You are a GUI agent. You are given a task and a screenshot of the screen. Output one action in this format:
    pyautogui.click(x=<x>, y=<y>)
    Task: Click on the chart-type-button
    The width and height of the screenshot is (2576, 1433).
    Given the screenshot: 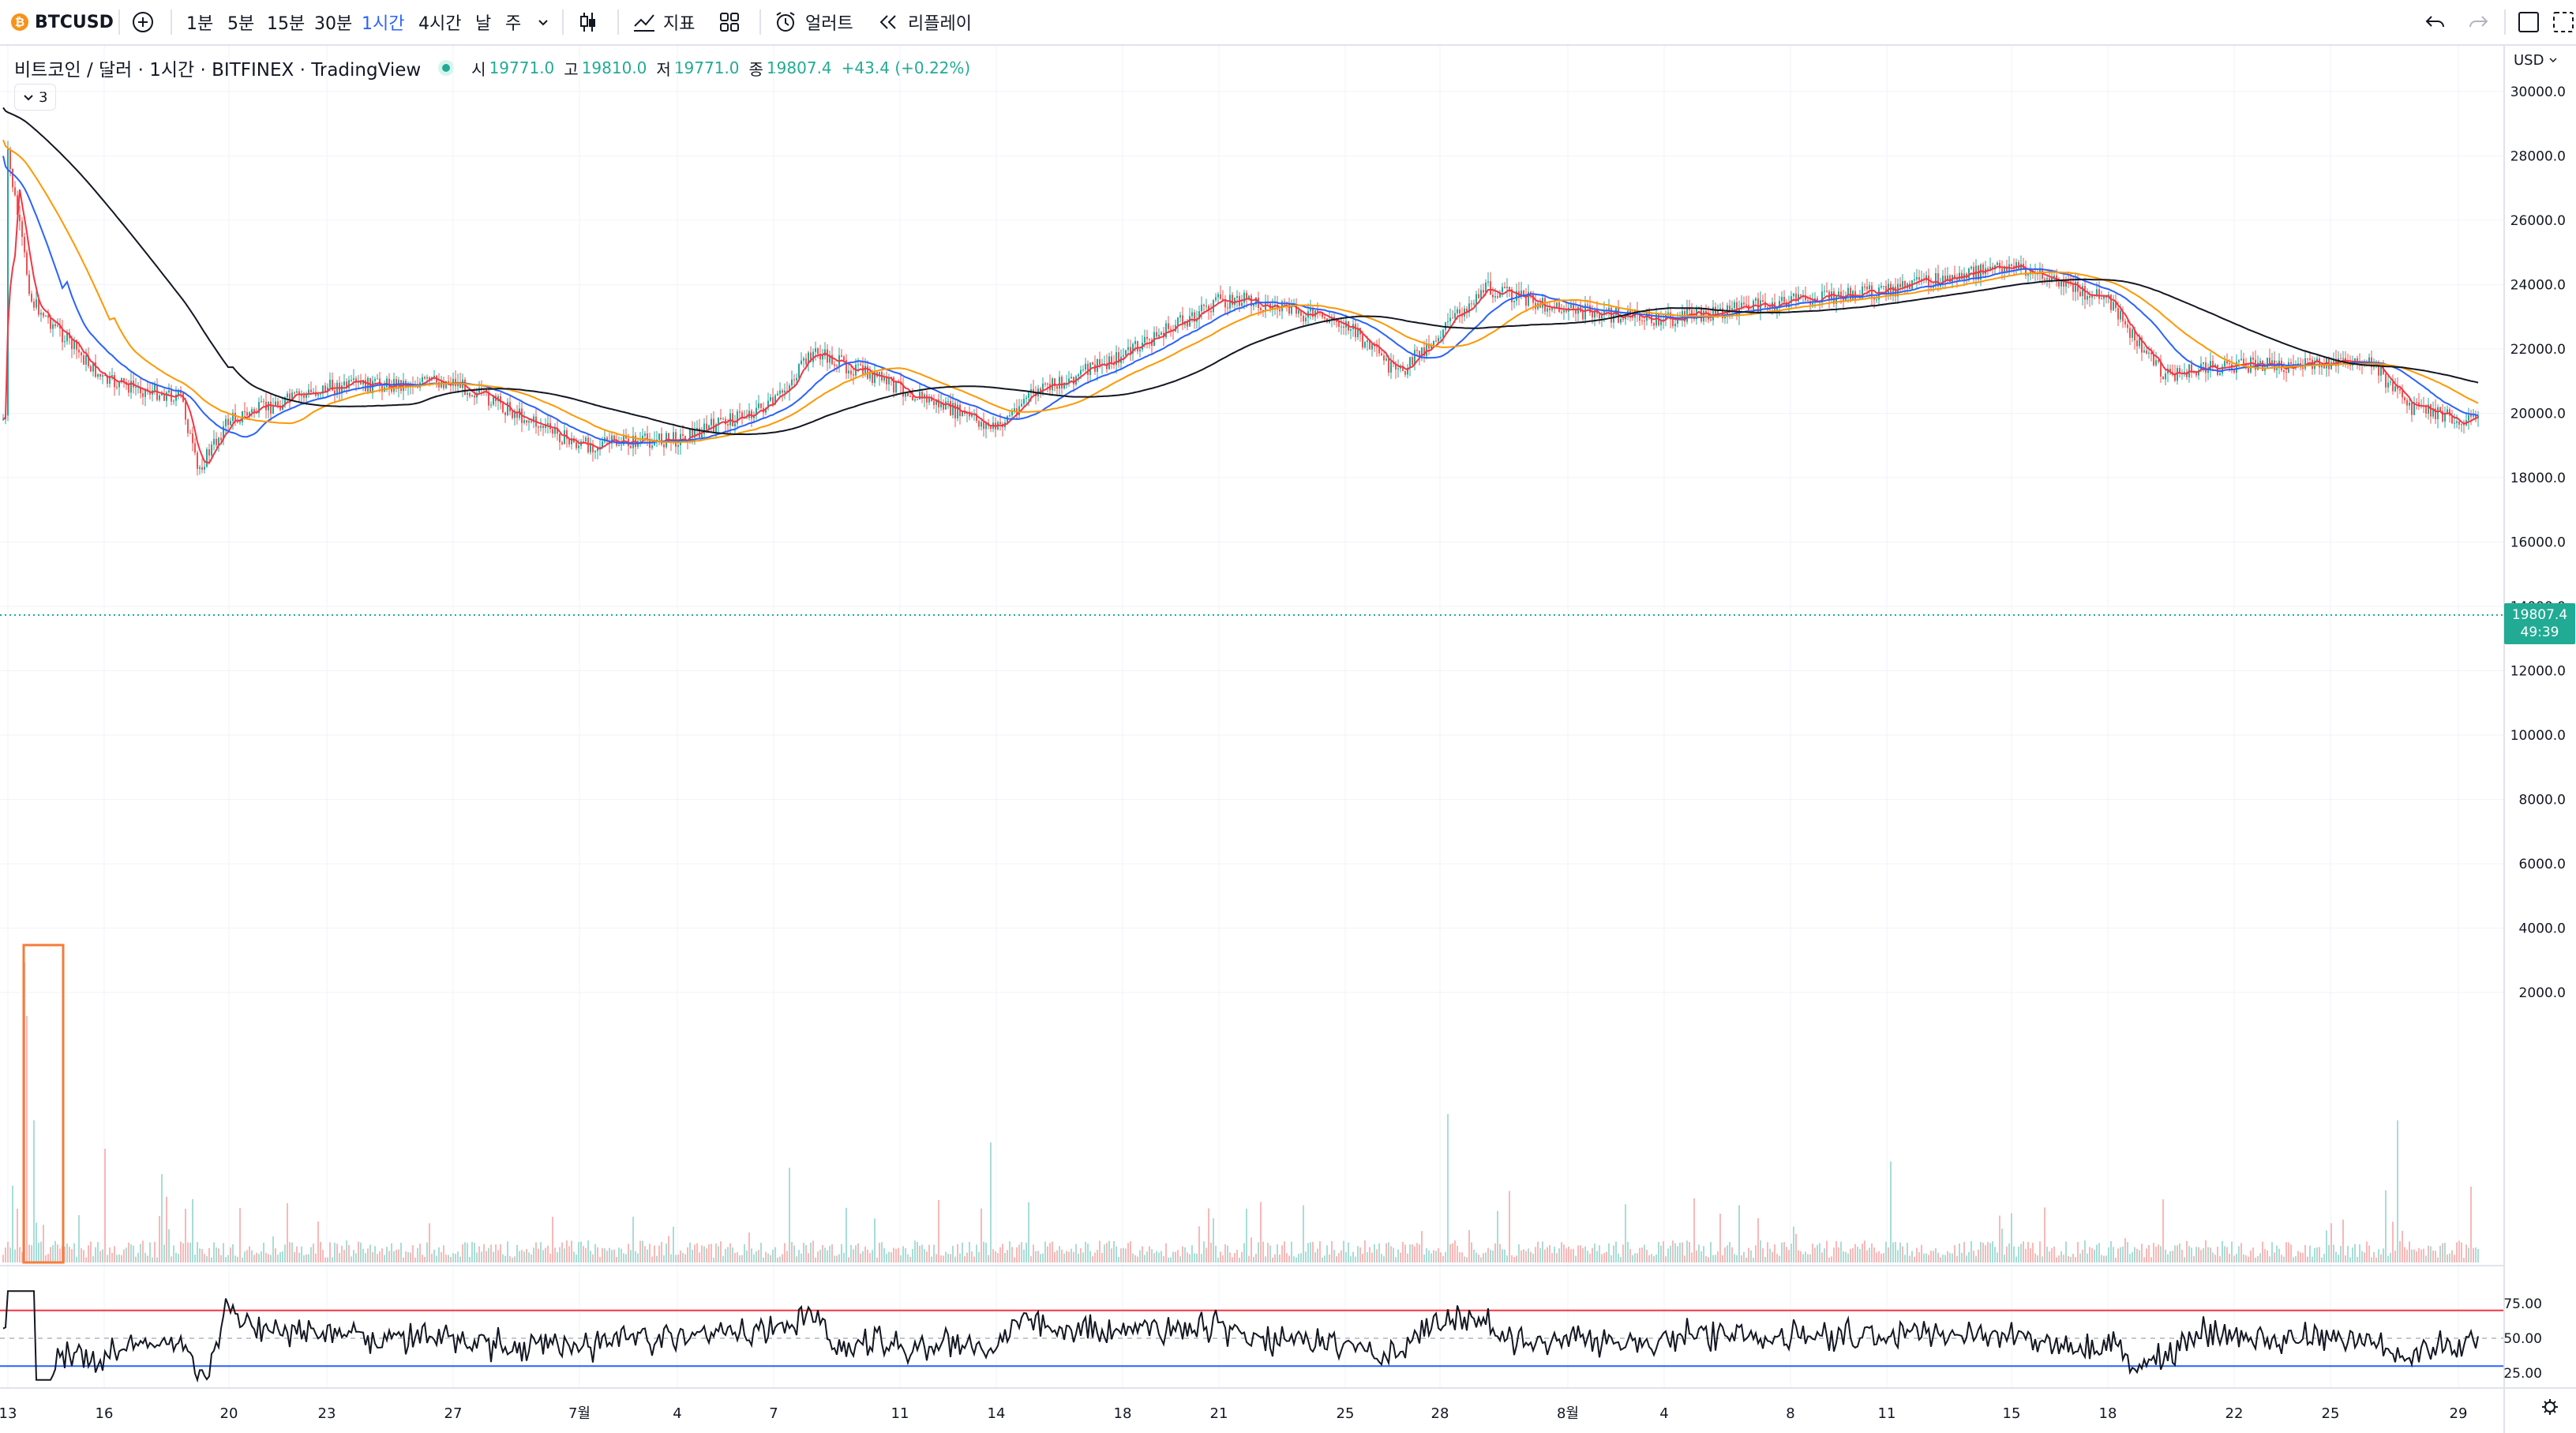 What is the action you would take?
    pyautogui.click(x=588, y=22)
    